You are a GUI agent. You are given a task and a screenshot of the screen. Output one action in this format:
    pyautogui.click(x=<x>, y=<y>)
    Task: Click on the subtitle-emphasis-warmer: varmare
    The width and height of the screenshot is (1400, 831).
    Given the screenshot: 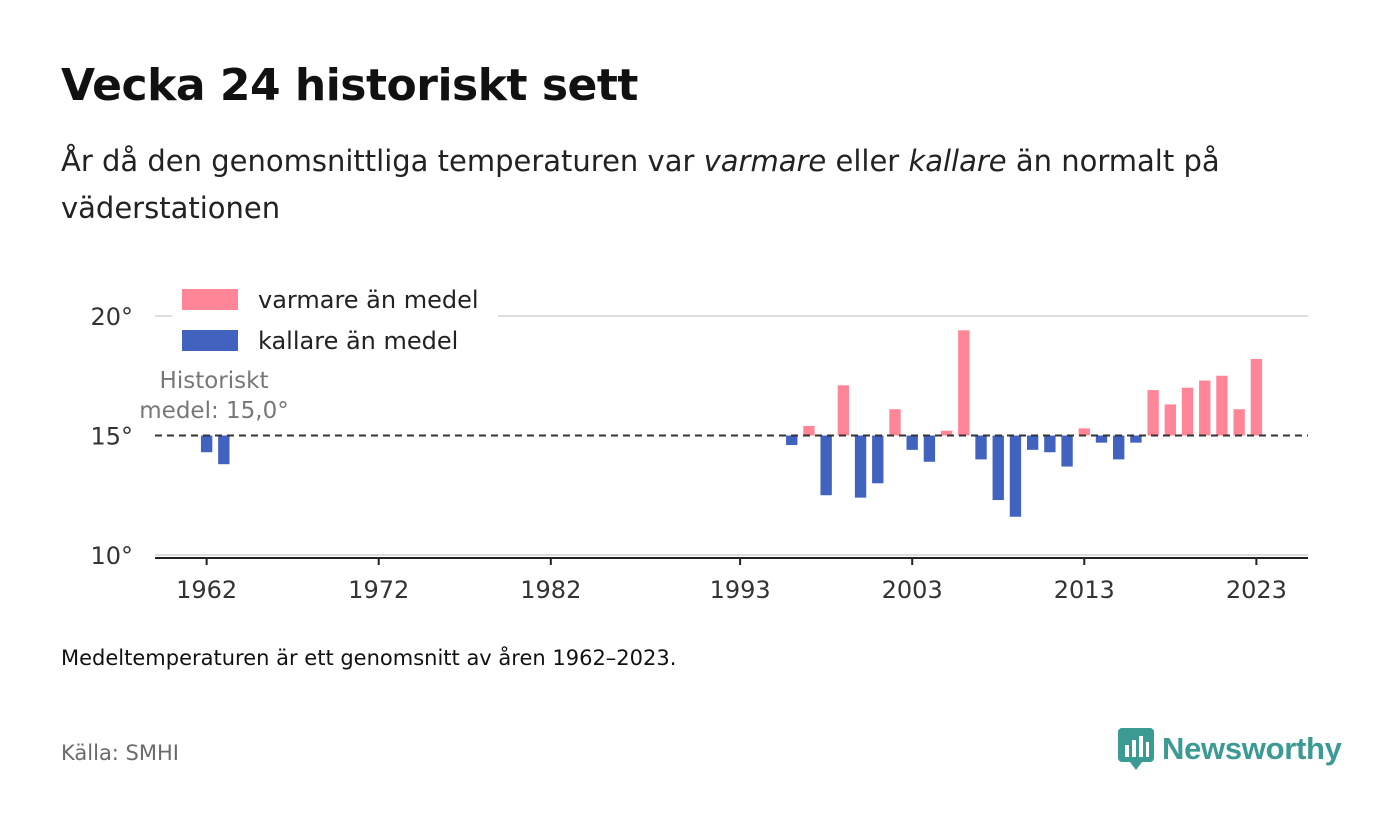 What is the action you would take?
    pyautogui.click(x=765, y=161)
    